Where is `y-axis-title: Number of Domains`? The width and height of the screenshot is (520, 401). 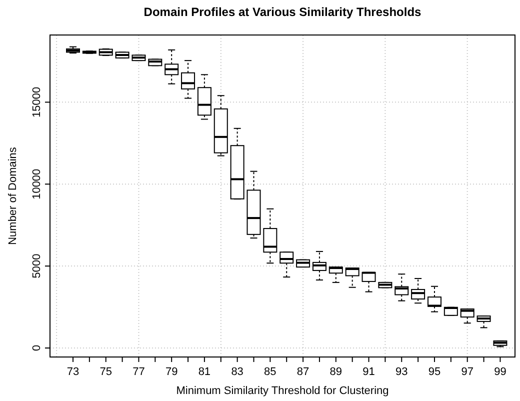
y-axis-title: Number of Domains is located at coordinates (13, 195).